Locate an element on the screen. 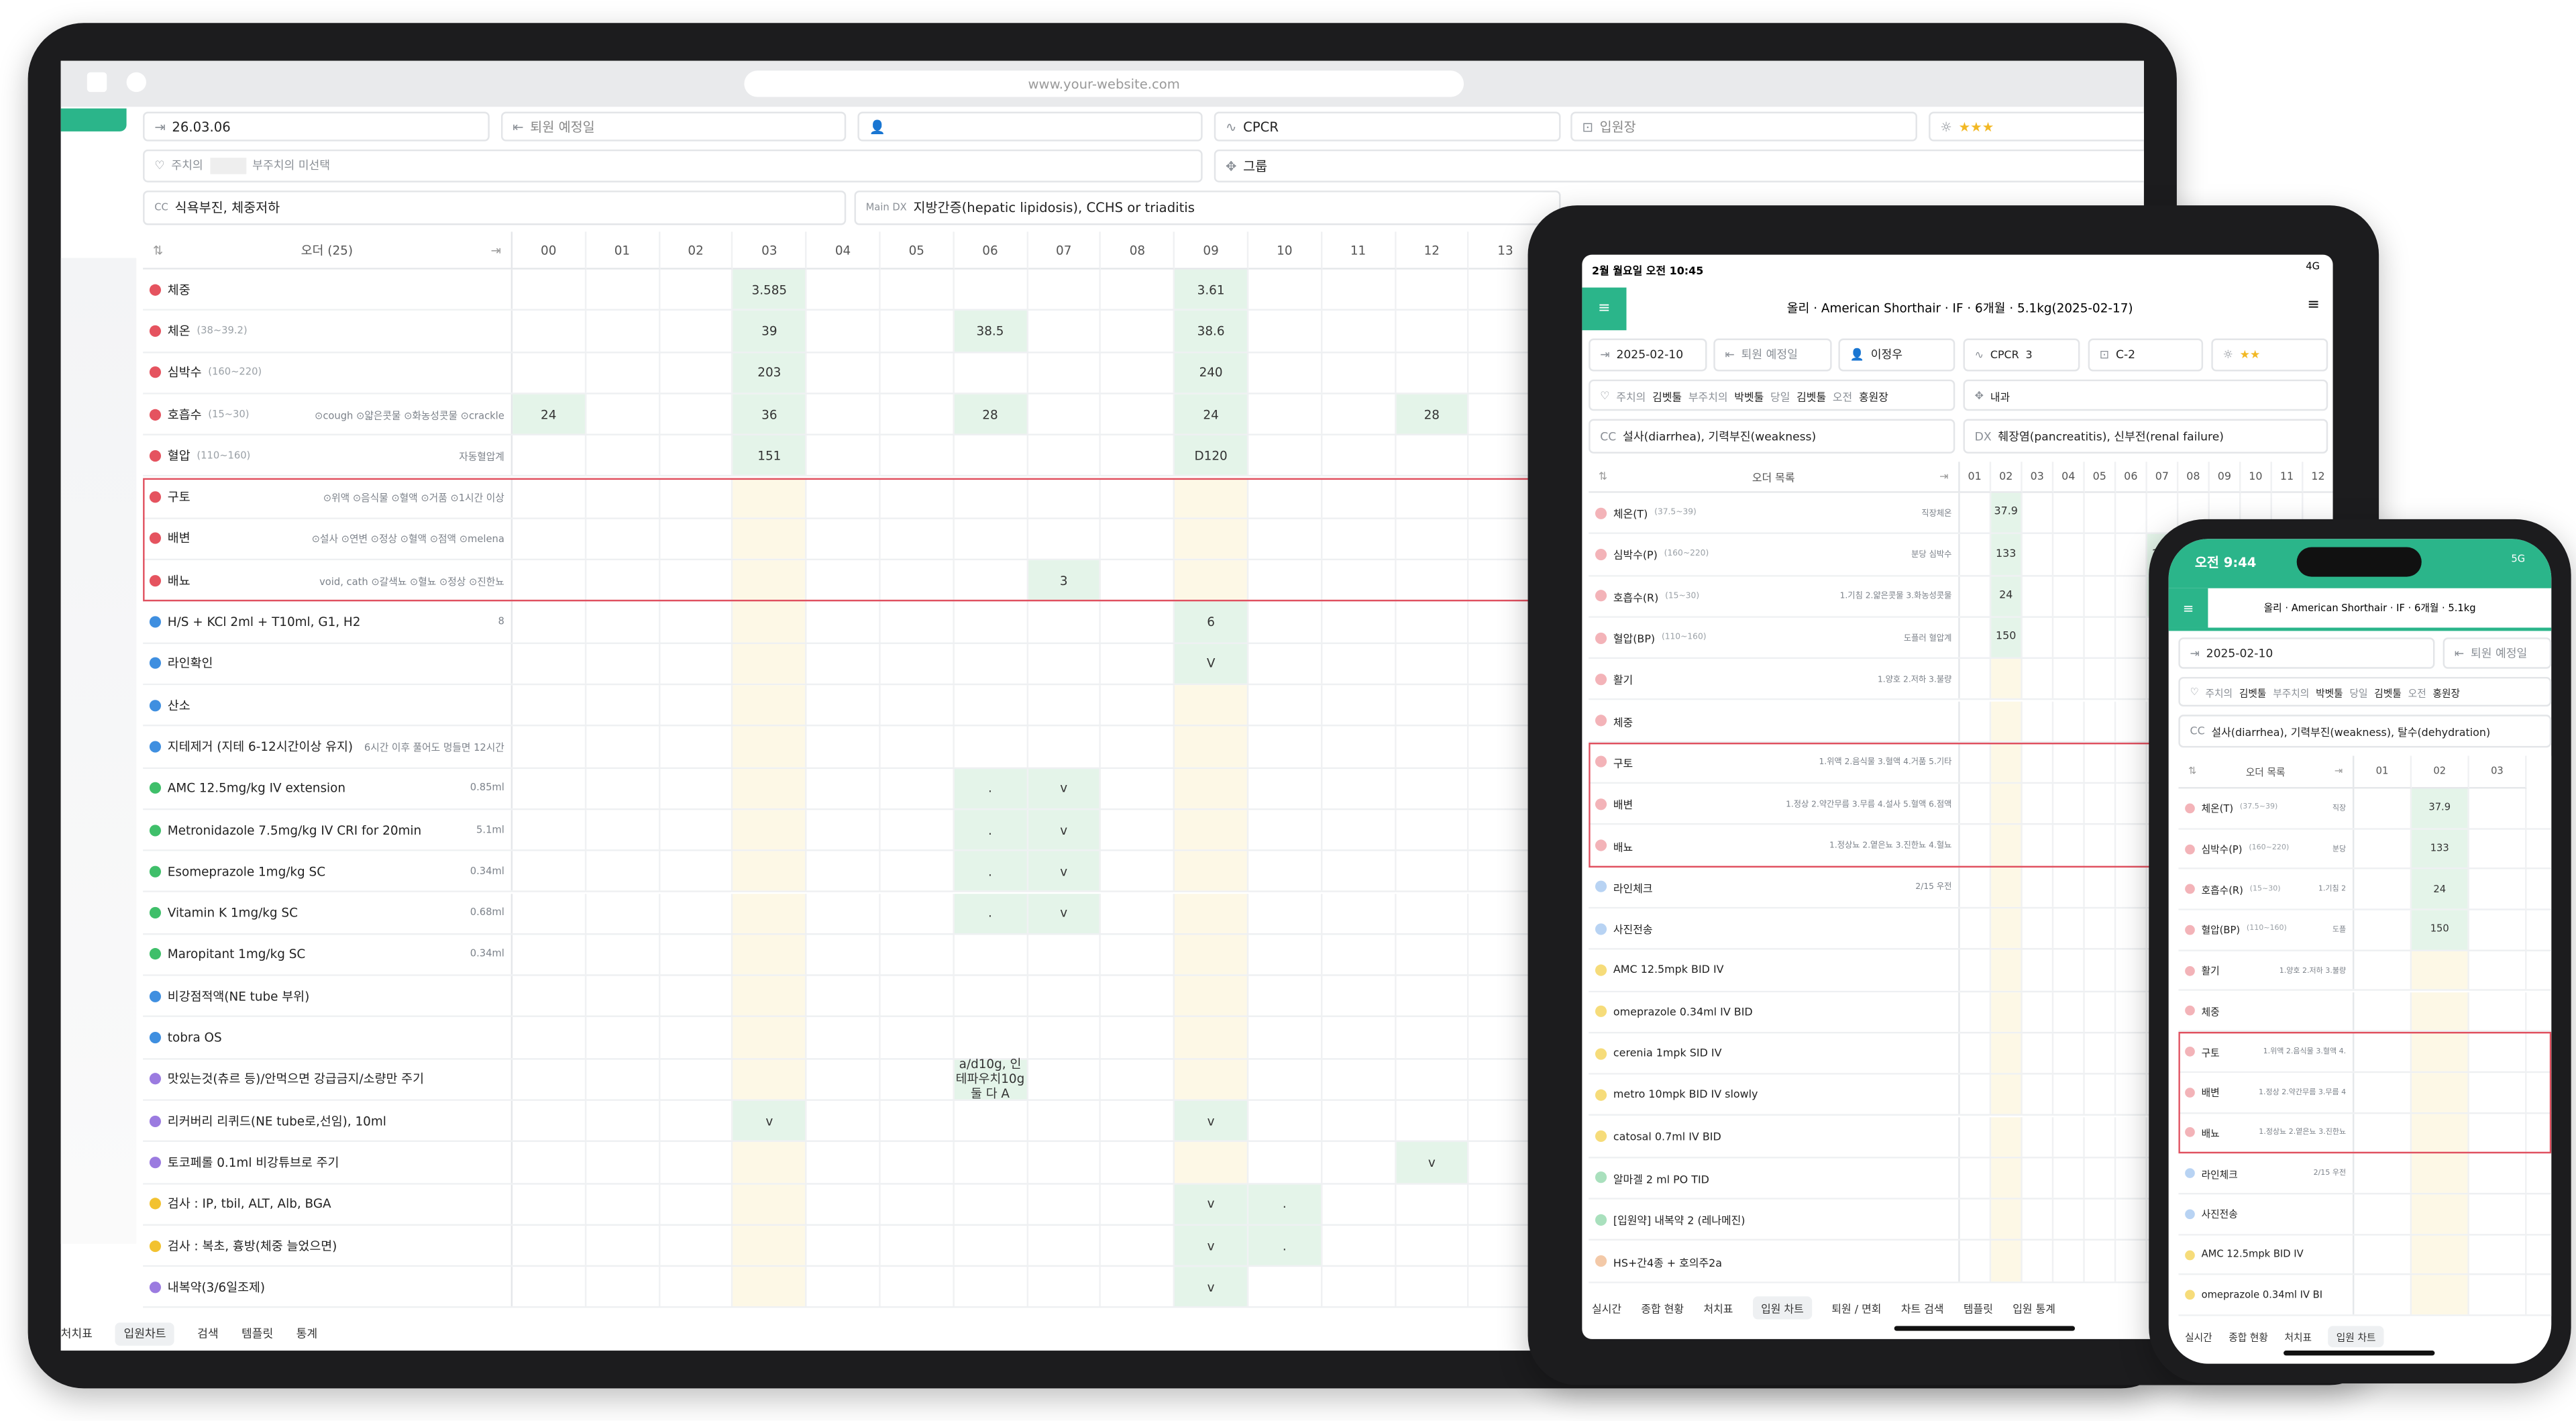 This screenshot has height=1421, width=2576. order-row: . v Vitamin K 1mg/kg SC 0.68ml is located at coordinates (1143, 914).